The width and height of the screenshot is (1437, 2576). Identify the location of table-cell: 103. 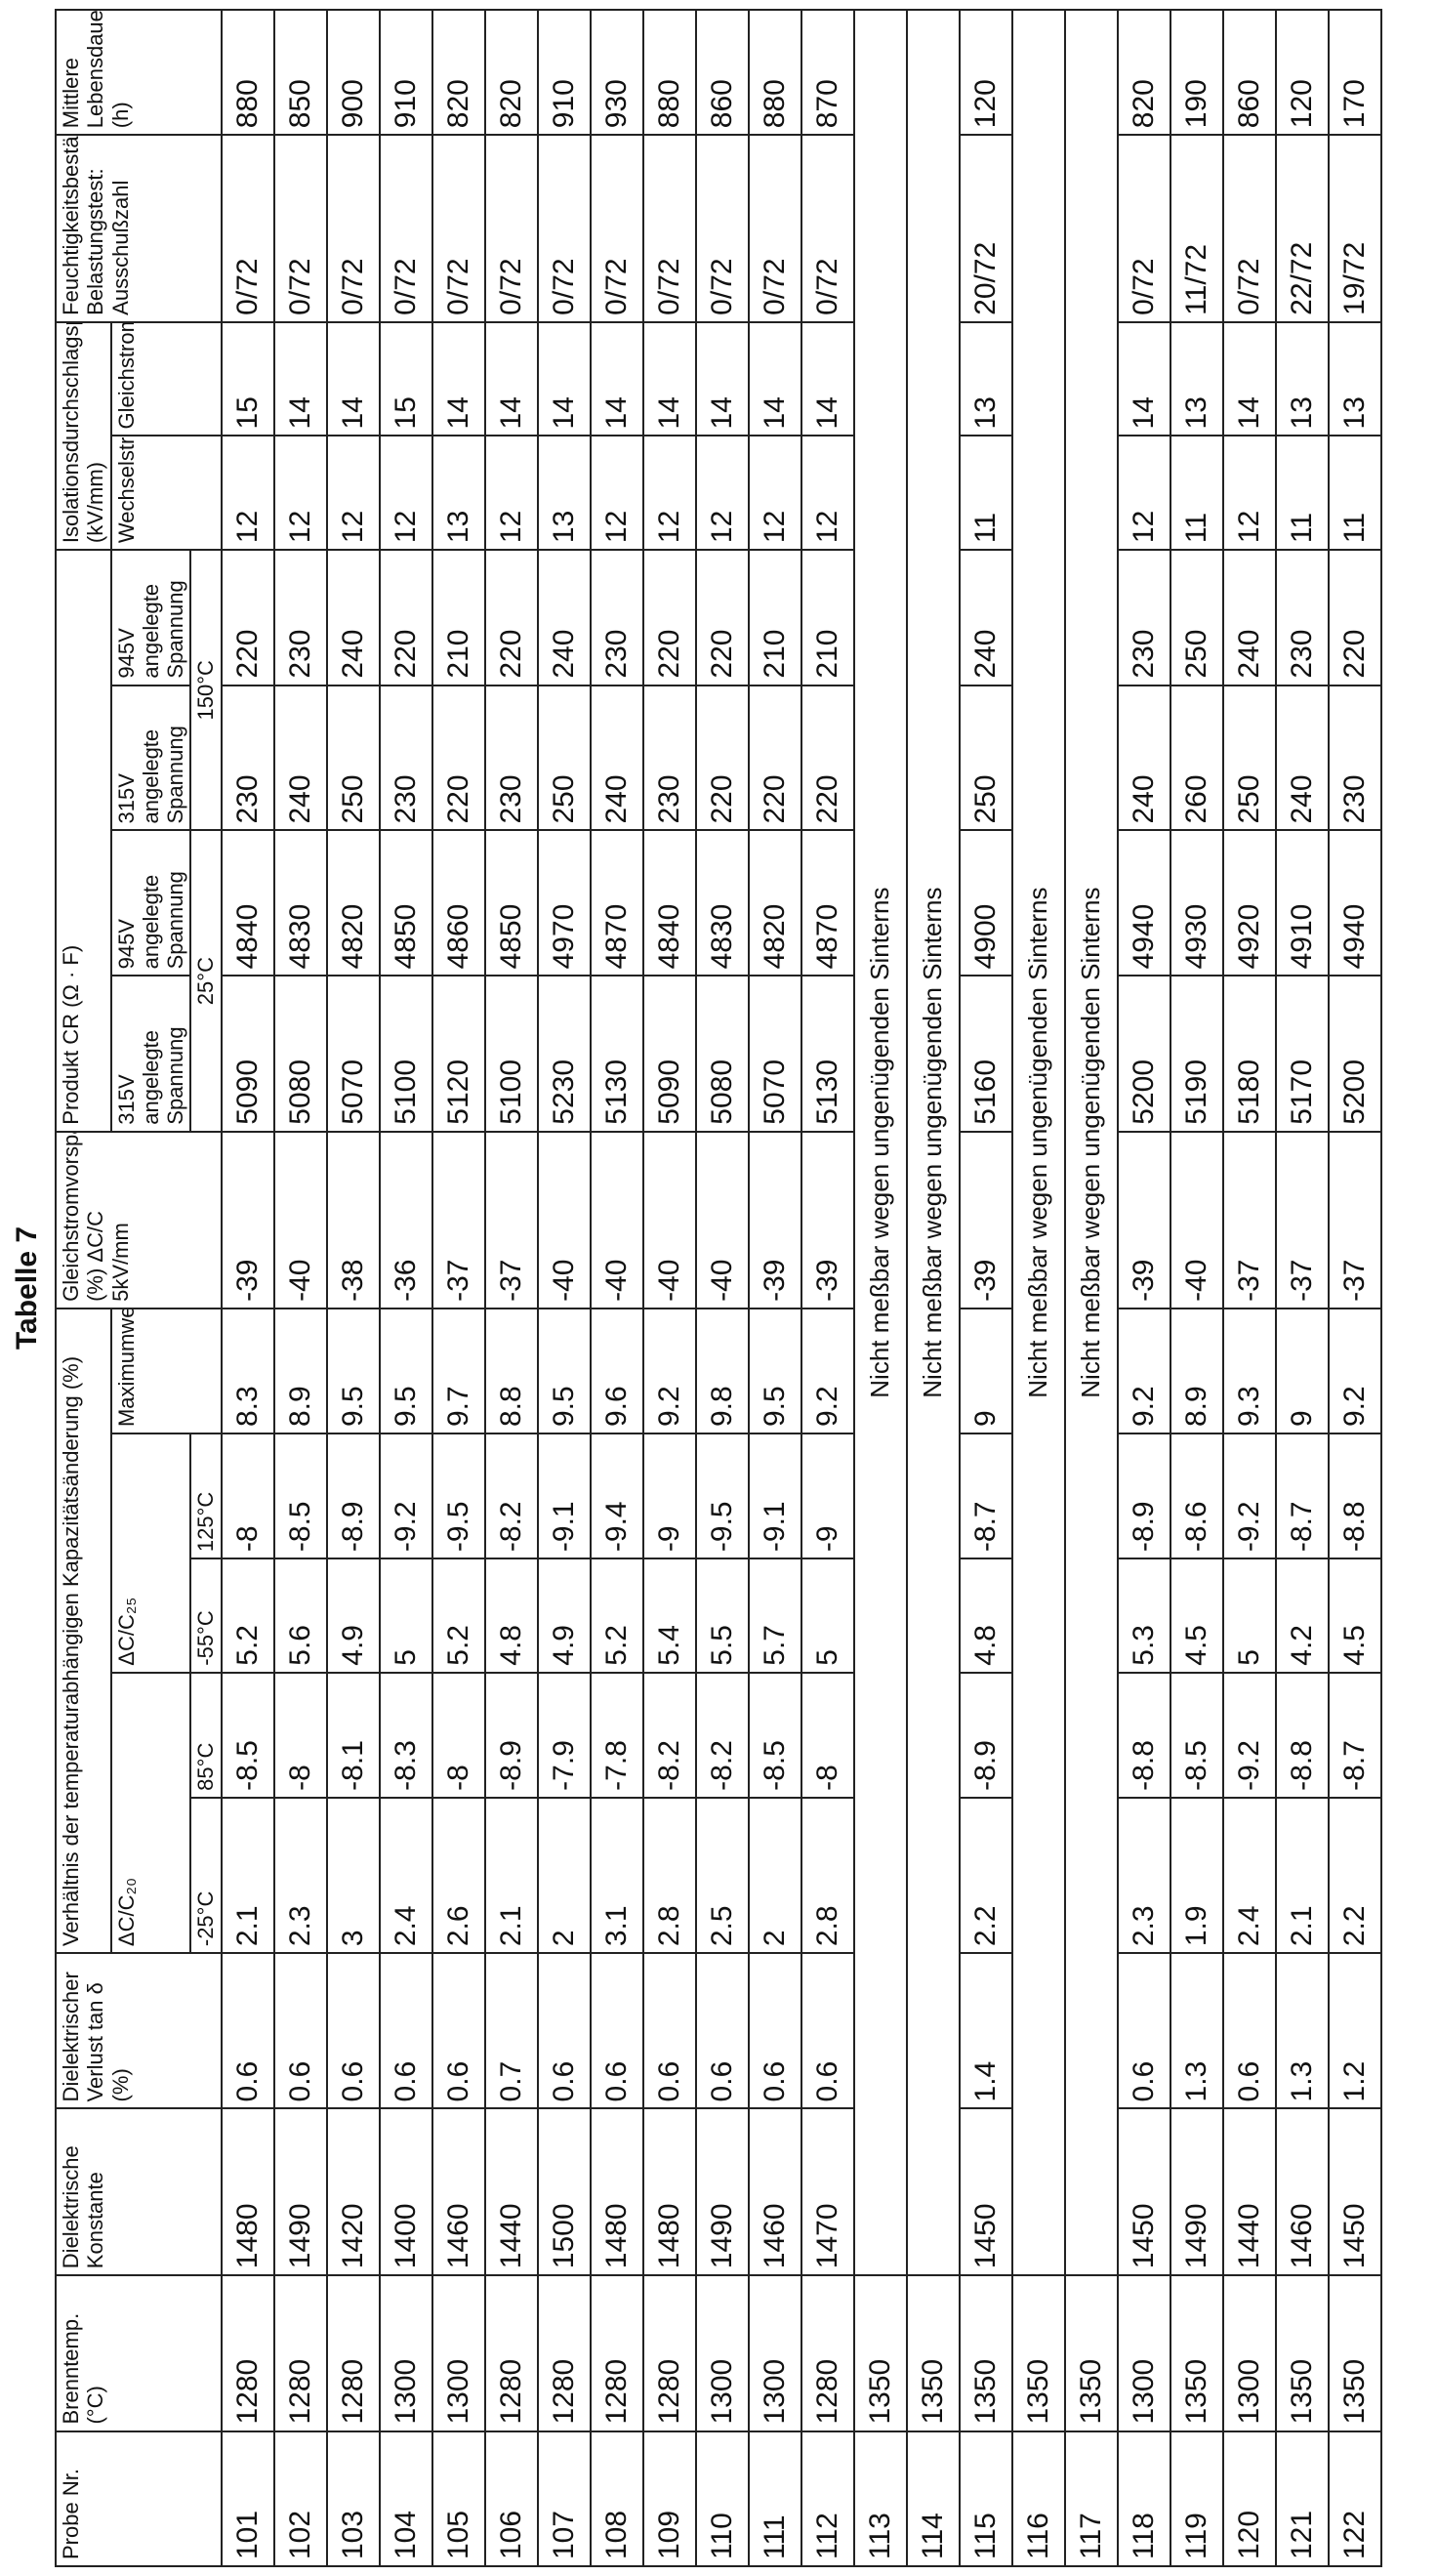
(353, 2498).